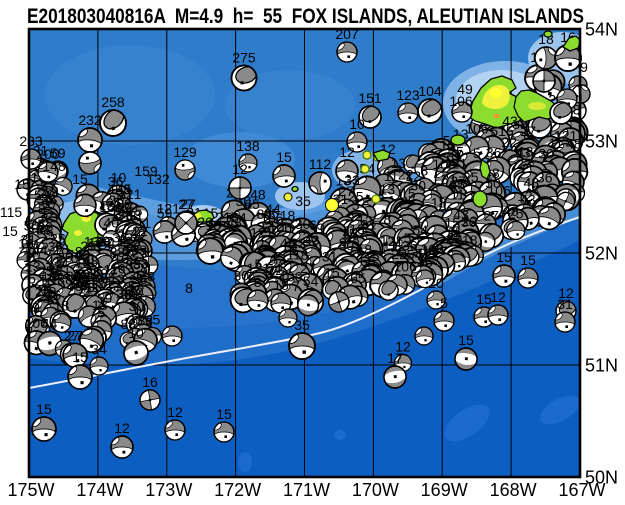  What do you see at coordinates (584, 67) in the screenshot?
I see `svg-text: 9` at bounding box center [584, 67].